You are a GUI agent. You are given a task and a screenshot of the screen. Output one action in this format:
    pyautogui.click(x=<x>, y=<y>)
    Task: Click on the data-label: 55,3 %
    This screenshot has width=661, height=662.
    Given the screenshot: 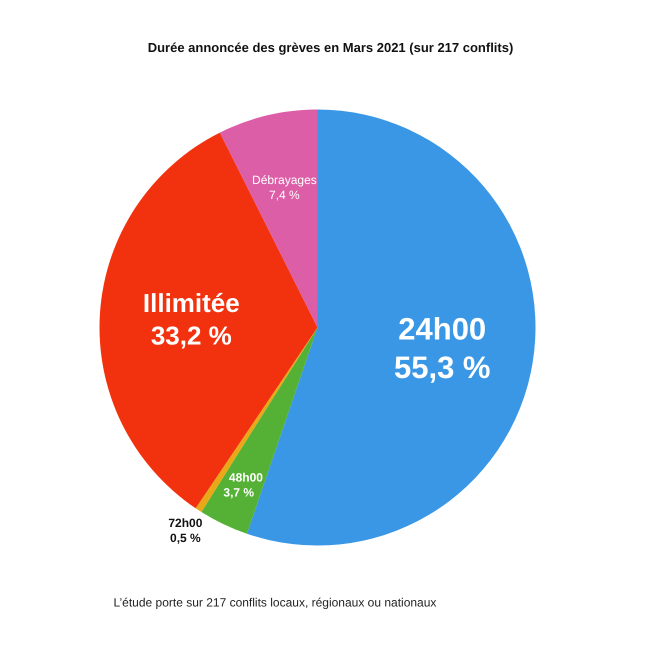 What is the action you would take?
    pyautogui.click(x=442, y=368)
    